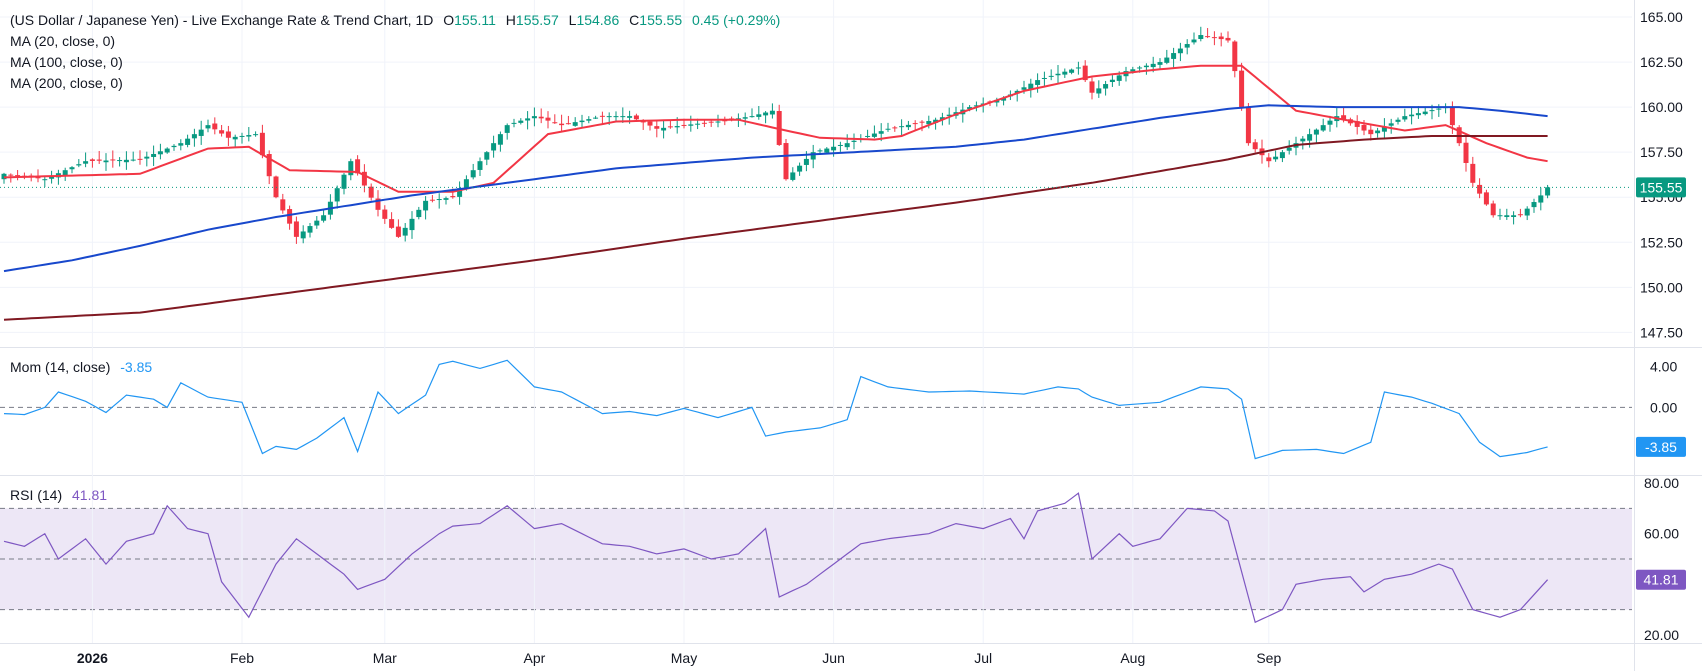 The image size is (1702, 671). Describe the element at coordinates (1663, 386) in the screenshot. I see `momentum-axis: 0.00 4.00` at that location.